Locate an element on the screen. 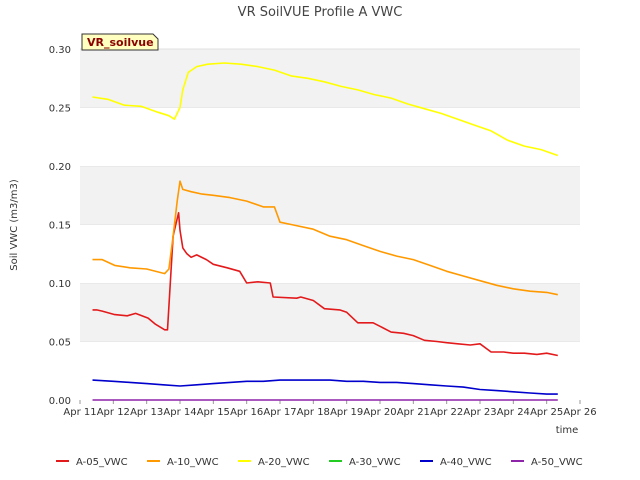 The image size is (640, 480). site-badge-label: VR_soilvue is located at coordinates (120, 42).